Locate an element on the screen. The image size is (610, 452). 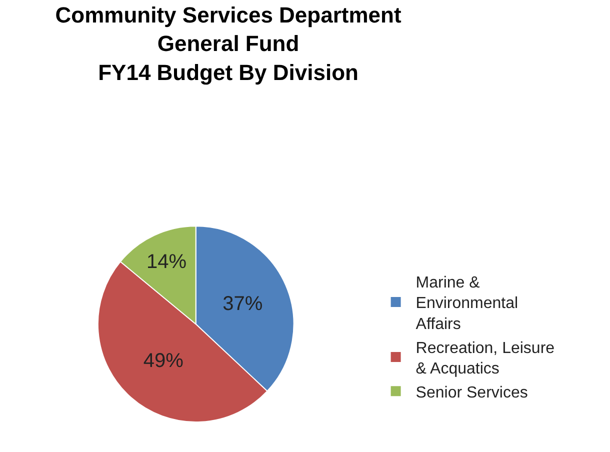
data-label: 14% is located at coordinates (166, 261).